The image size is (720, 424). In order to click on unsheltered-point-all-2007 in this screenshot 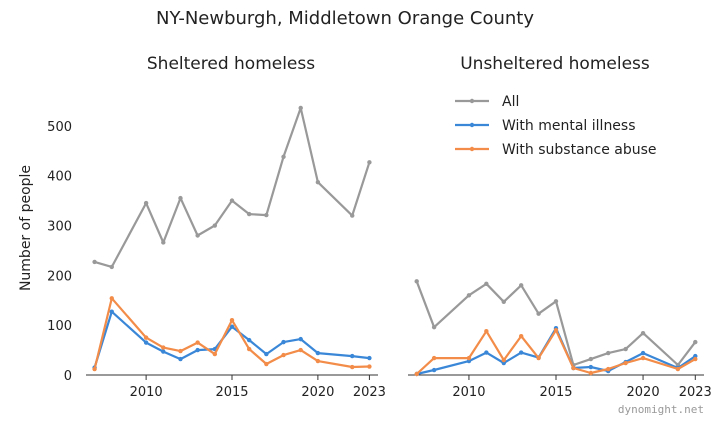, I will do `click(416, 281)`.